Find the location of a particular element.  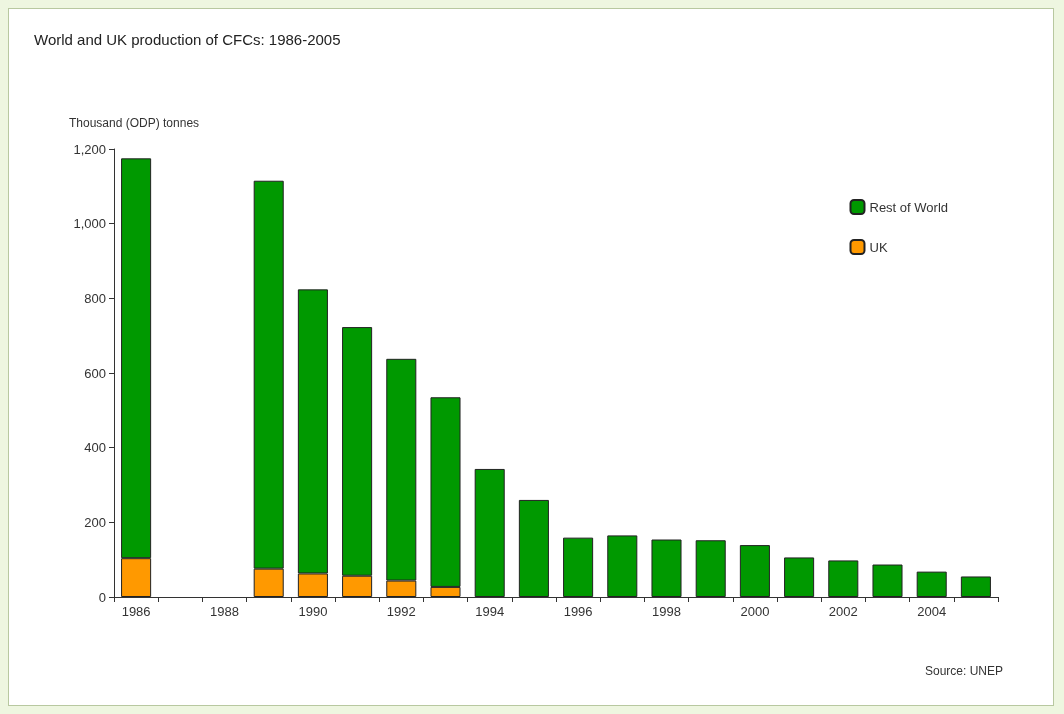

y-tick-label: 1,000 is located at coordinates (89, 224).